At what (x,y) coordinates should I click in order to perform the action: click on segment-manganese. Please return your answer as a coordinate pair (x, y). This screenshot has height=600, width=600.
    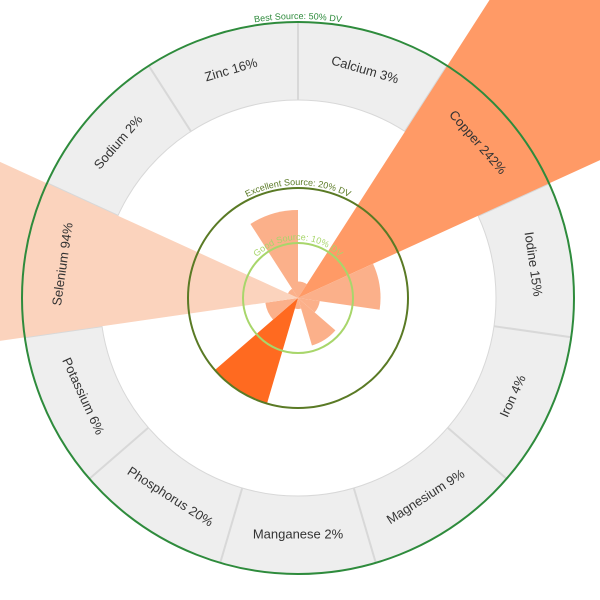
    Looking at the image, I should click on (298, 531).